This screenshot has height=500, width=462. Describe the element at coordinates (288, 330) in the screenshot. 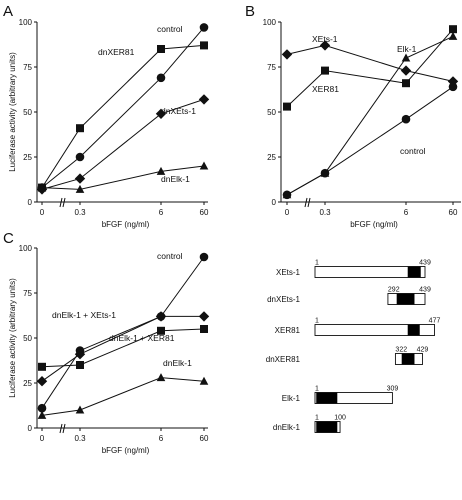

I see `domain-label-xer81: XER81` at that location.